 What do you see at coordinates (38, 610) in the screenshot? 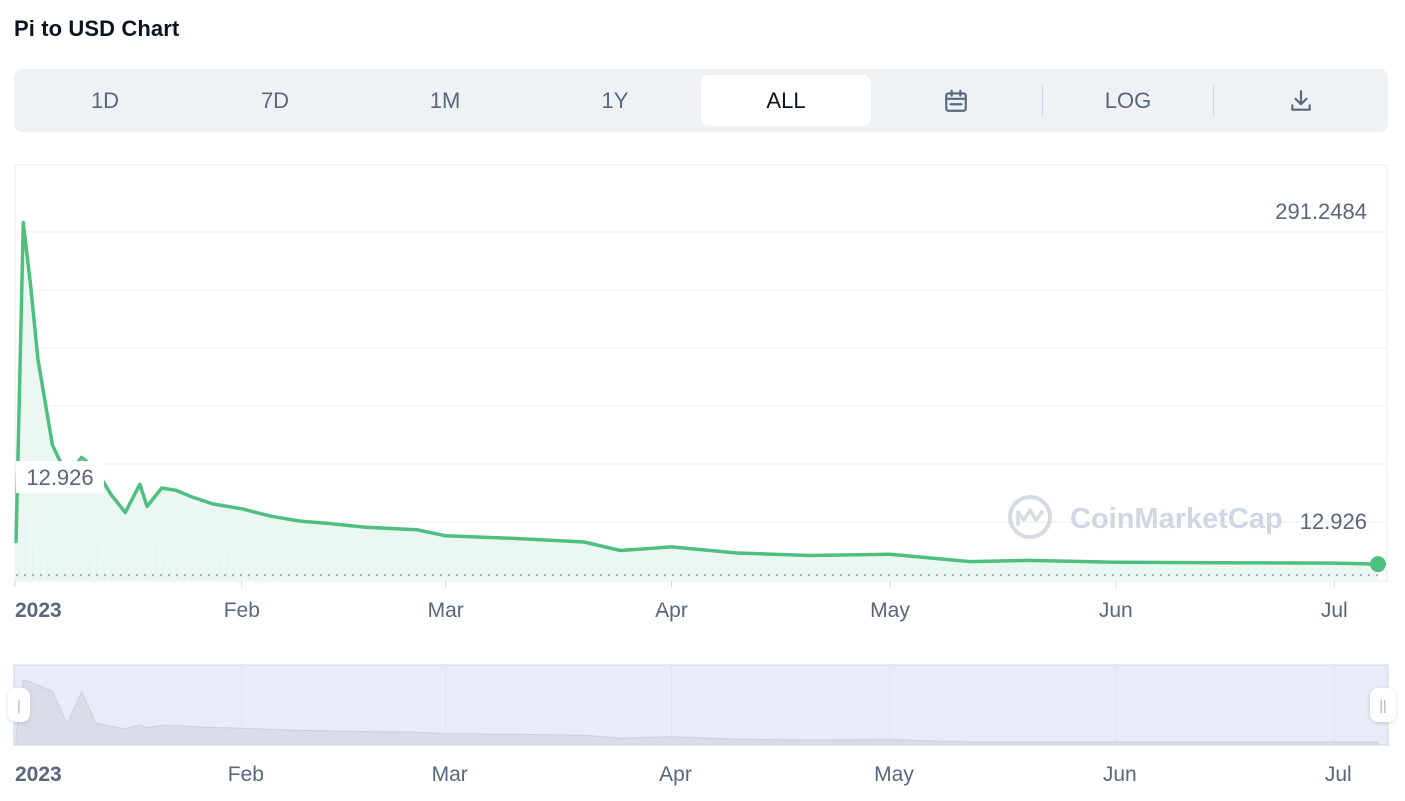
I see `x-axis-tick-label: 2023` at bounding box center [38, 610].